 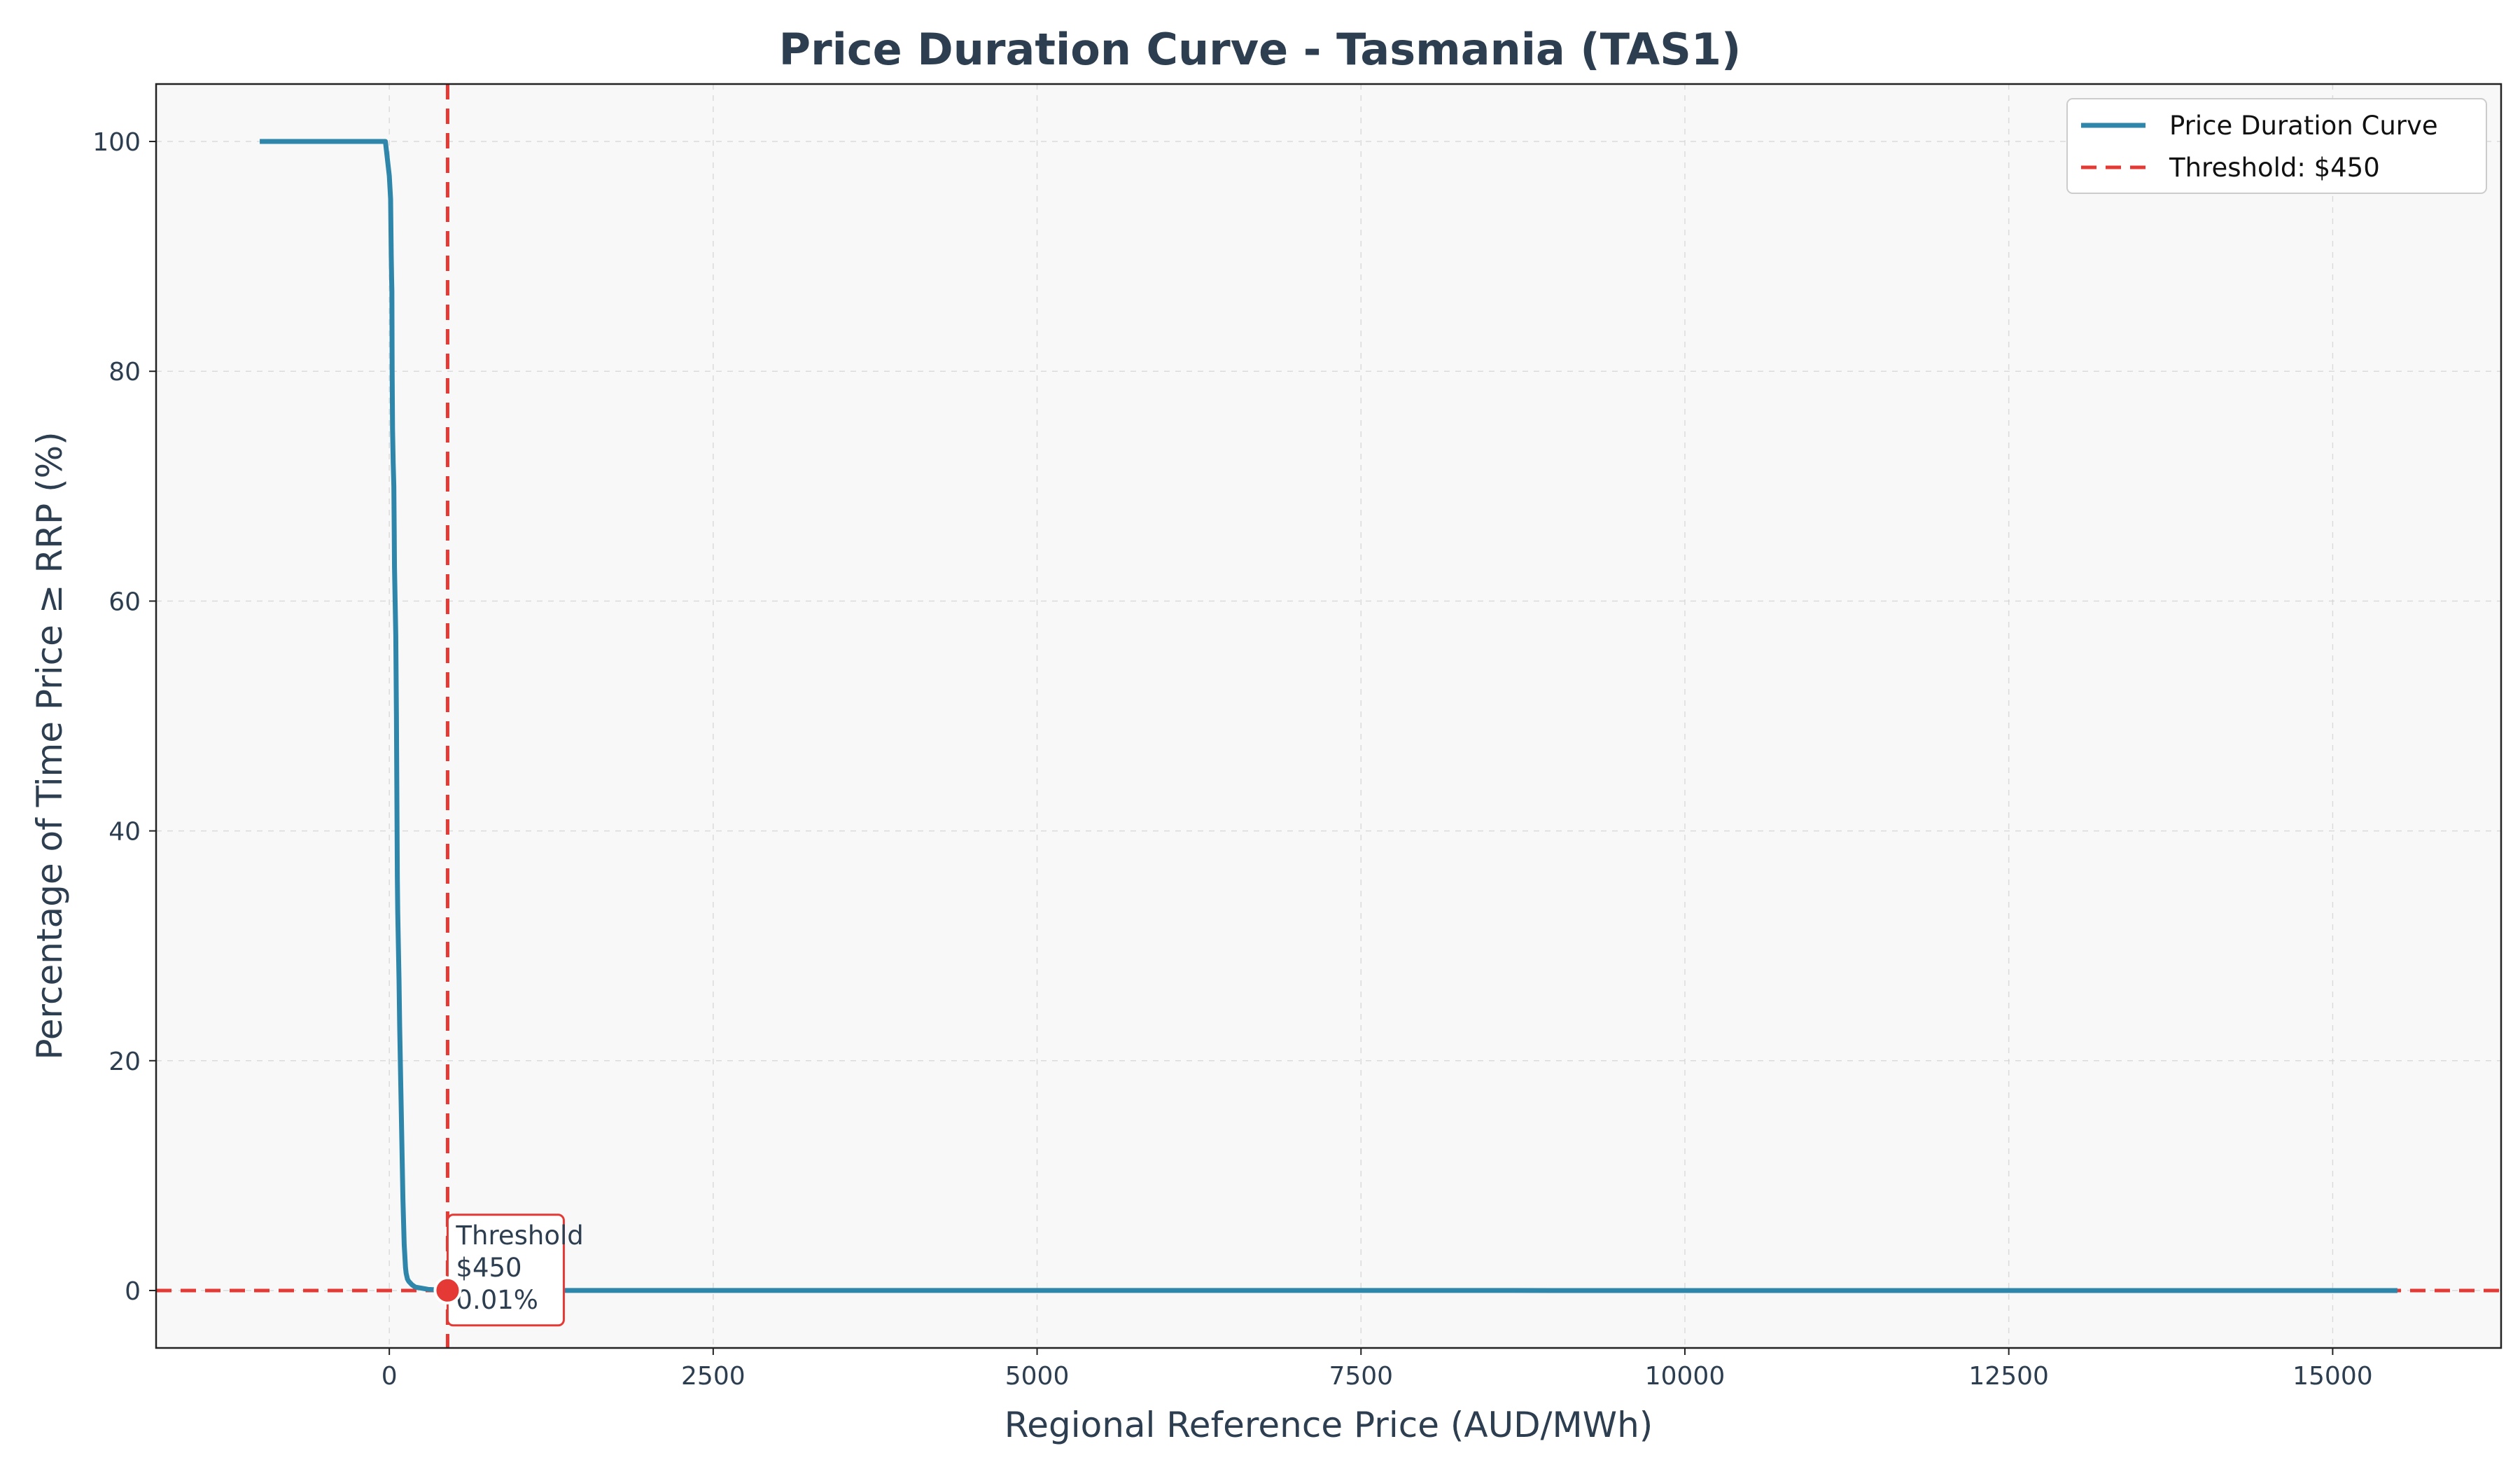 What do you see at coordinates (116, 142) in the screenshot?
I see `y-tick-label: 100` at bounding box center [116, 142].